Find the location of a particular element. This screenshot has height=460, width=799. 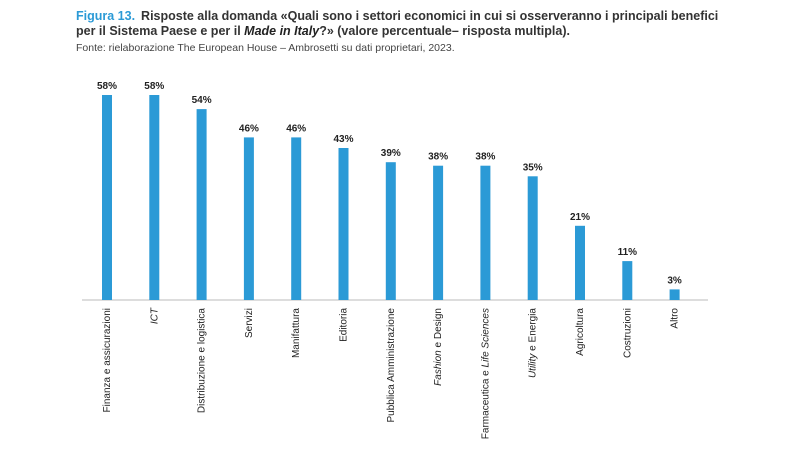

value-label-0: 58% is located at coordinates (107, 86).